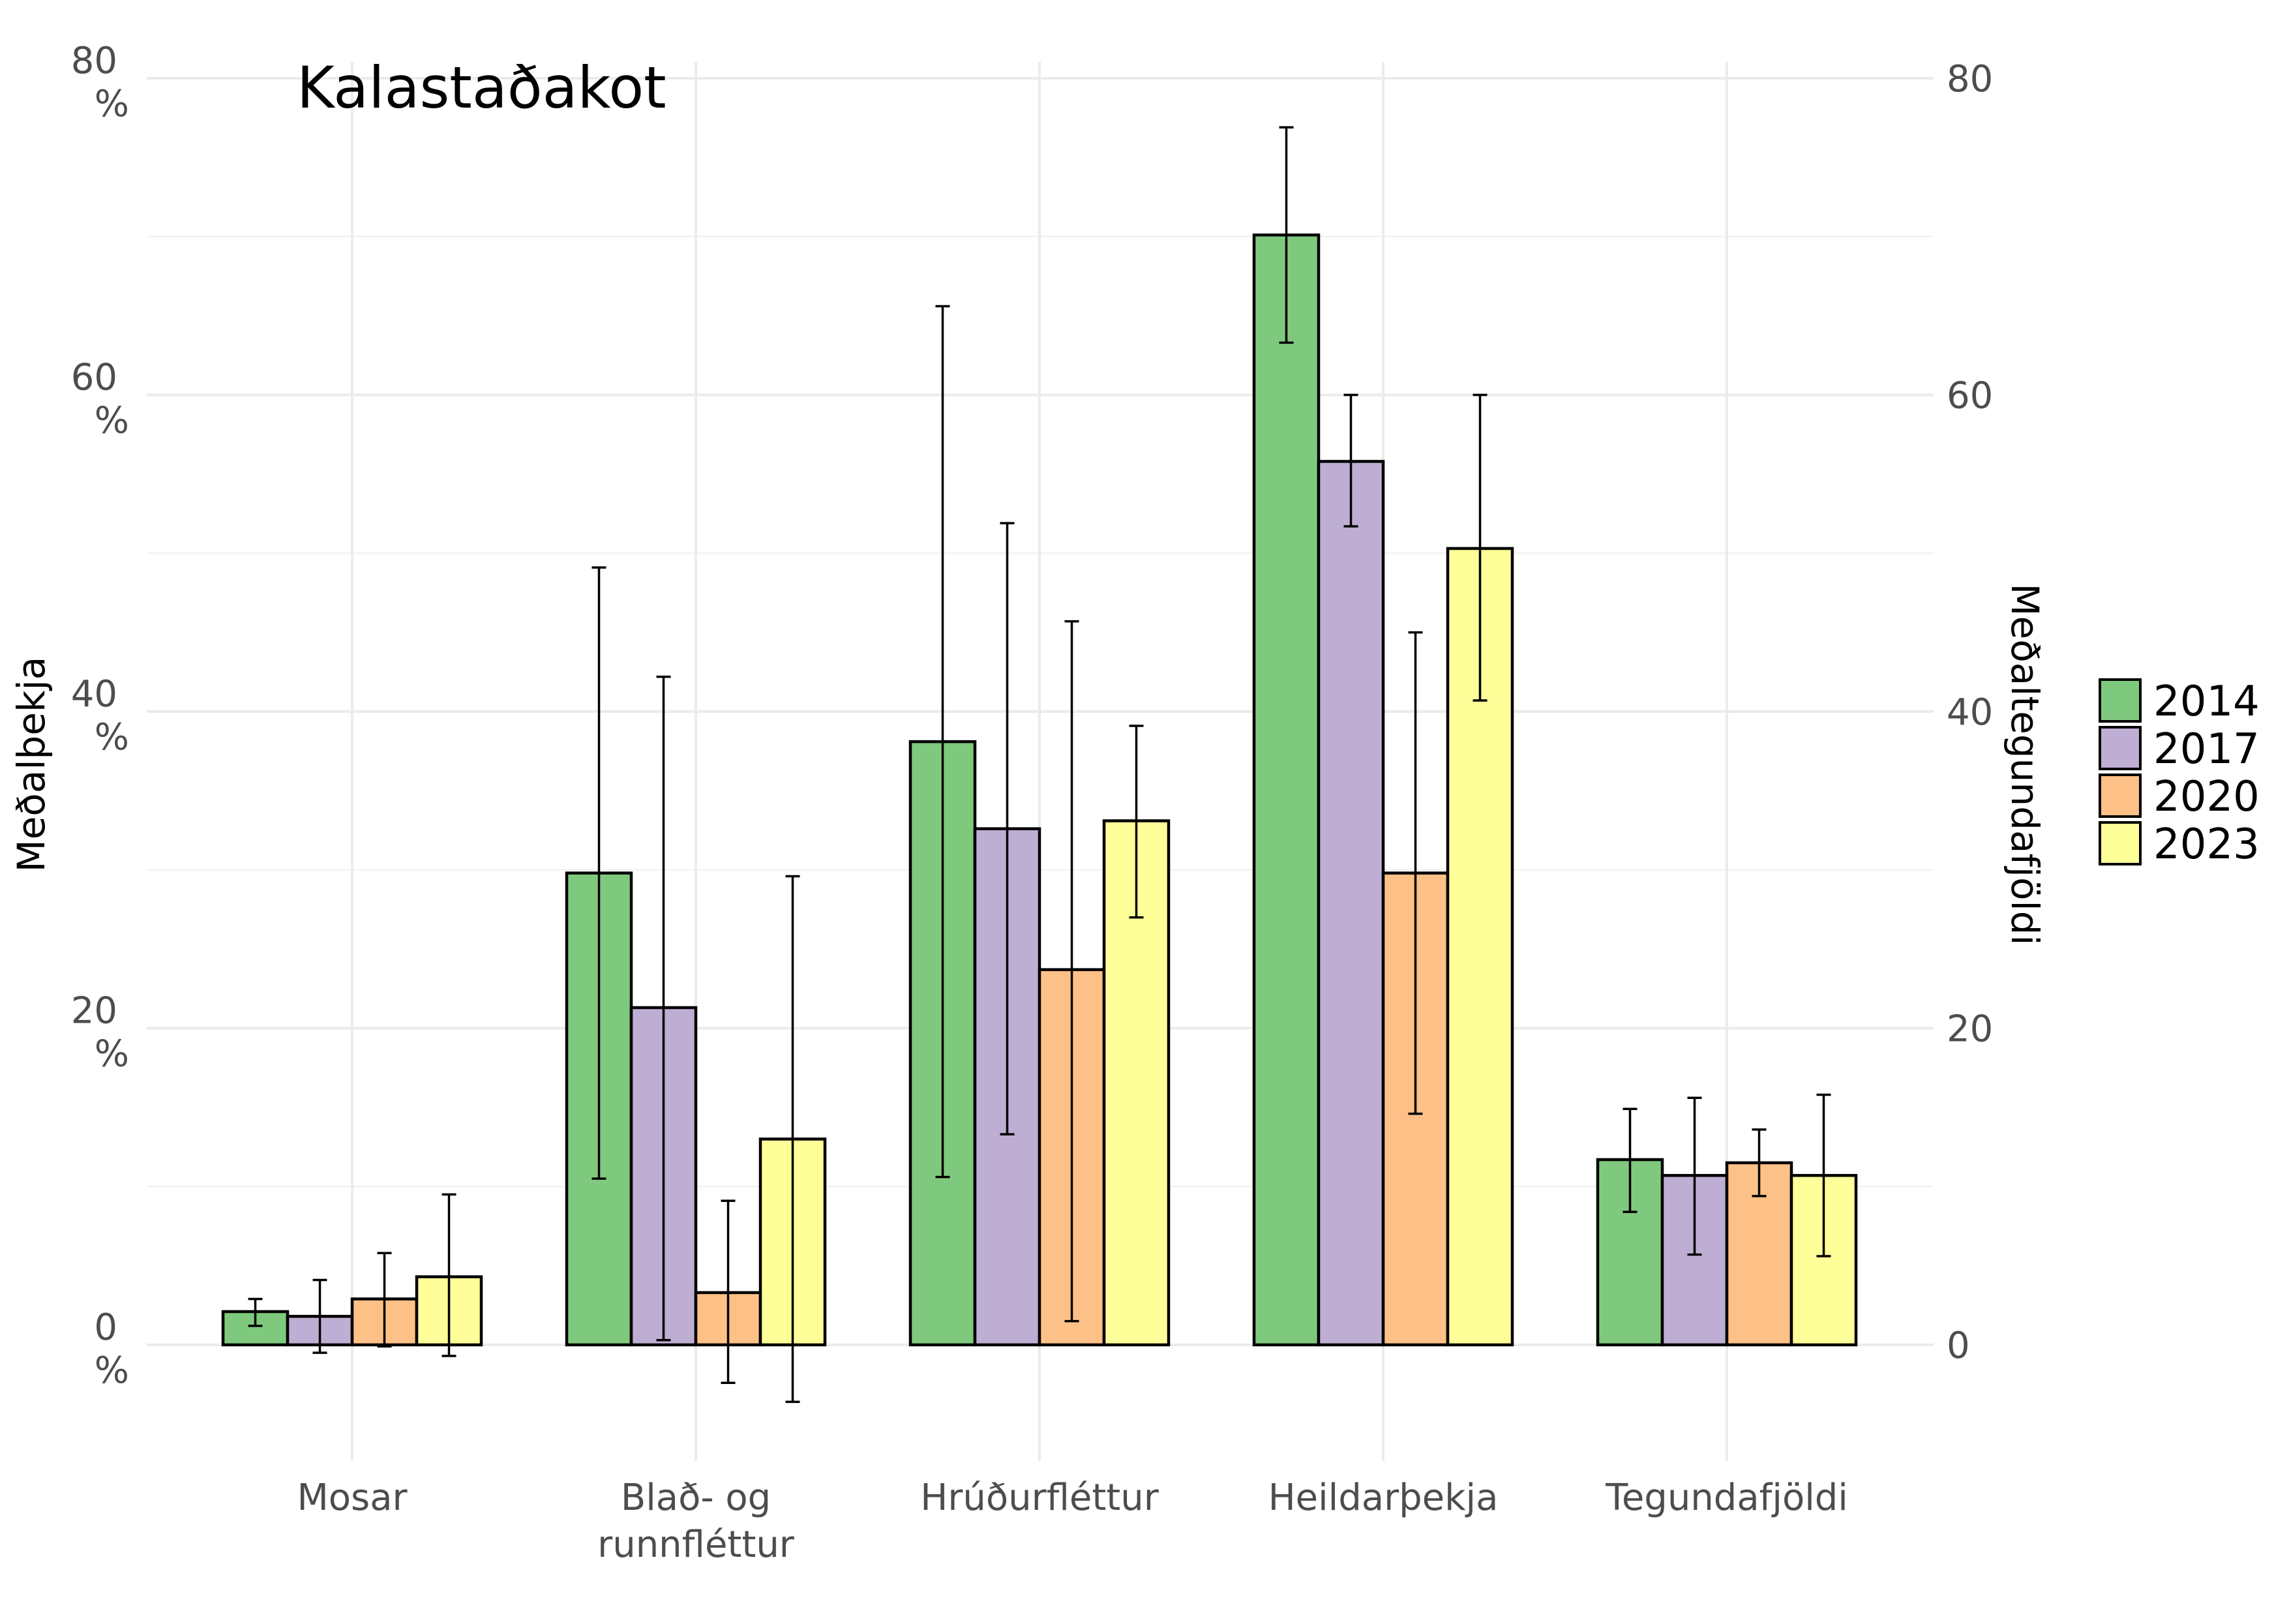 The image size is (2289, 1624). Describe the element at coordinates (1970, 396) in the screenshot. I see `y-tick-right-60: 60` at that location.